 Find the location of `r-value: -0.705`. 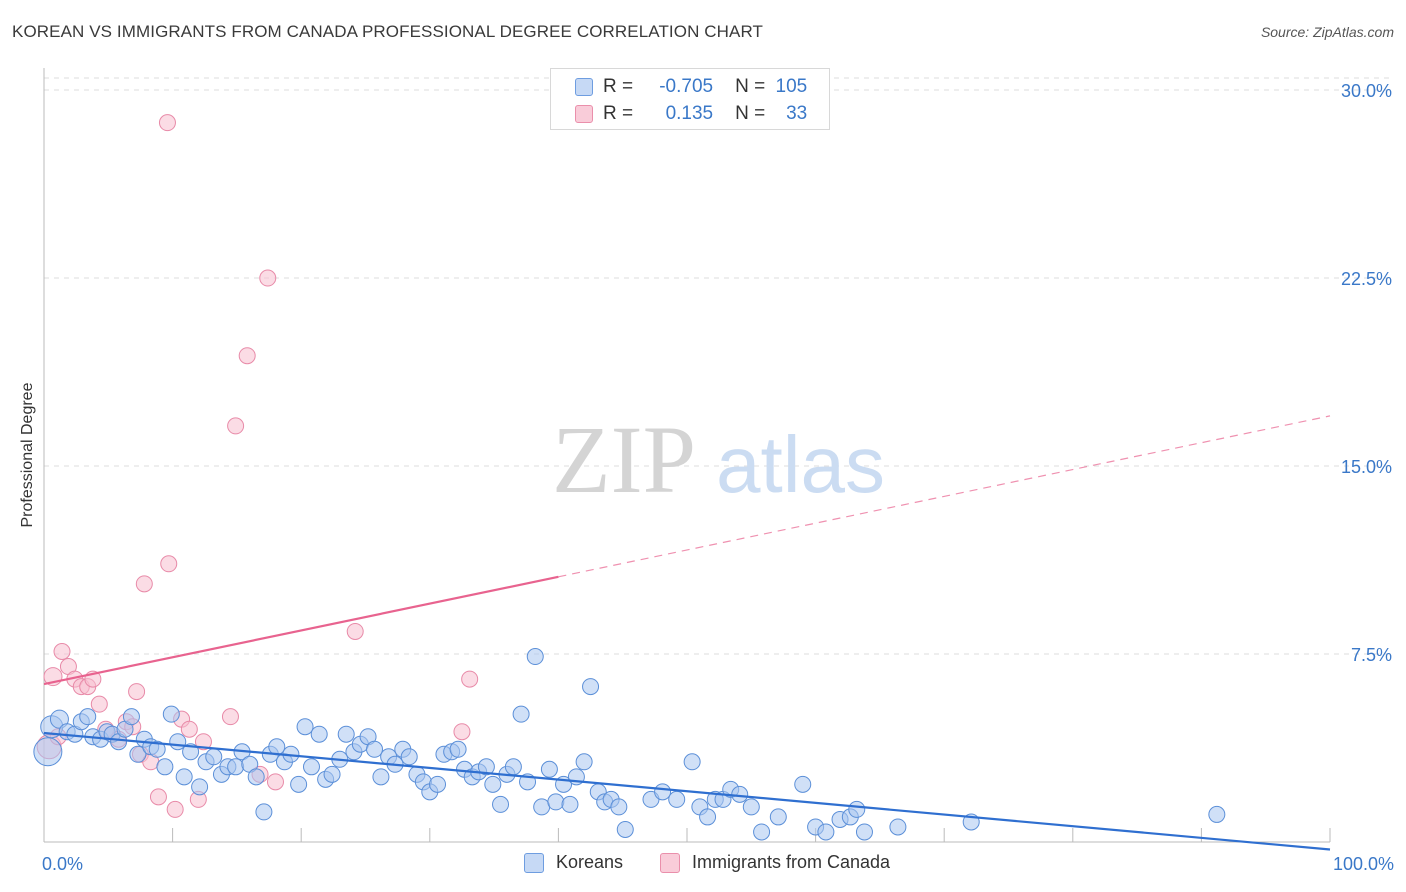

r-value: -0.705 is located at coordinates (686, 86).